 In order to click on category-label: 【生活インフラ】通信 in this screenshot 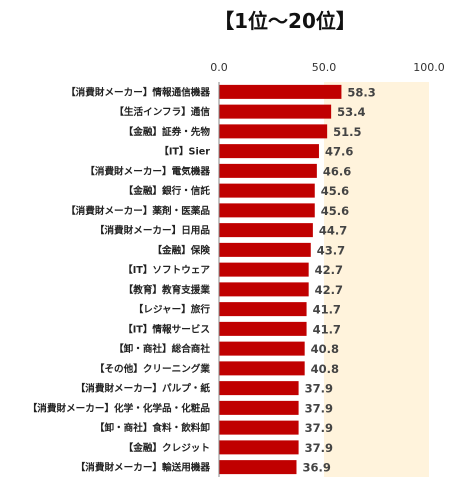, I will do `click(162, 112)`.